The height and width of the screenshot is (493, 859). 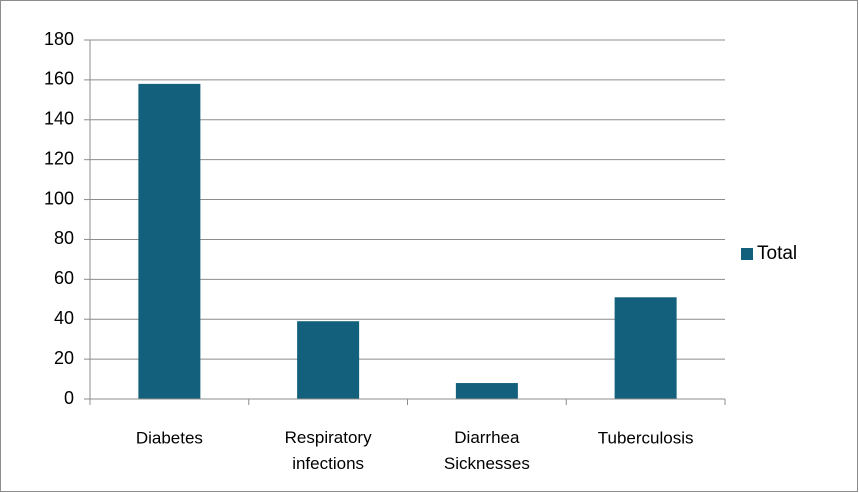 What do you see at coordinates (64, 238) in the screenshot?
I see `y-tick-label: 80` at bounding box center [64, 238].